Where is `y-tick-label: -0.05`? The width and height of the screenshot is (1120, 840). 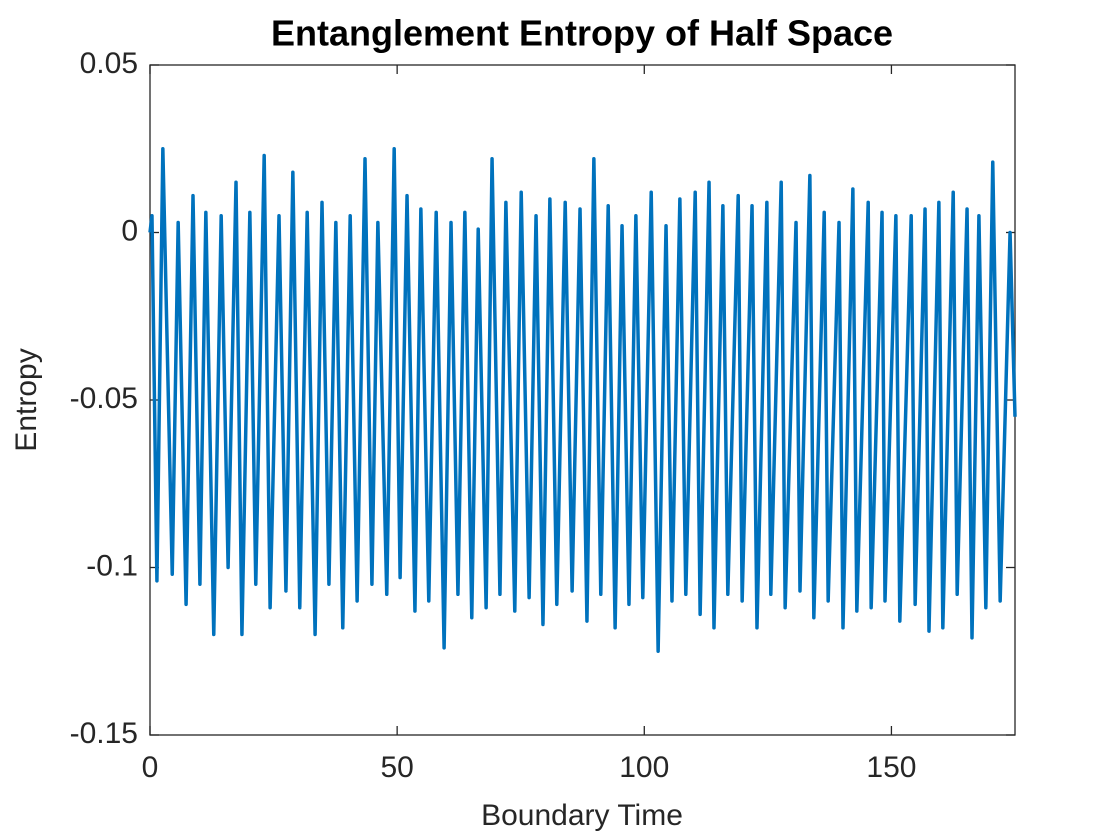
y-tick-label: -0.05 is located at coordinates (104, 398).